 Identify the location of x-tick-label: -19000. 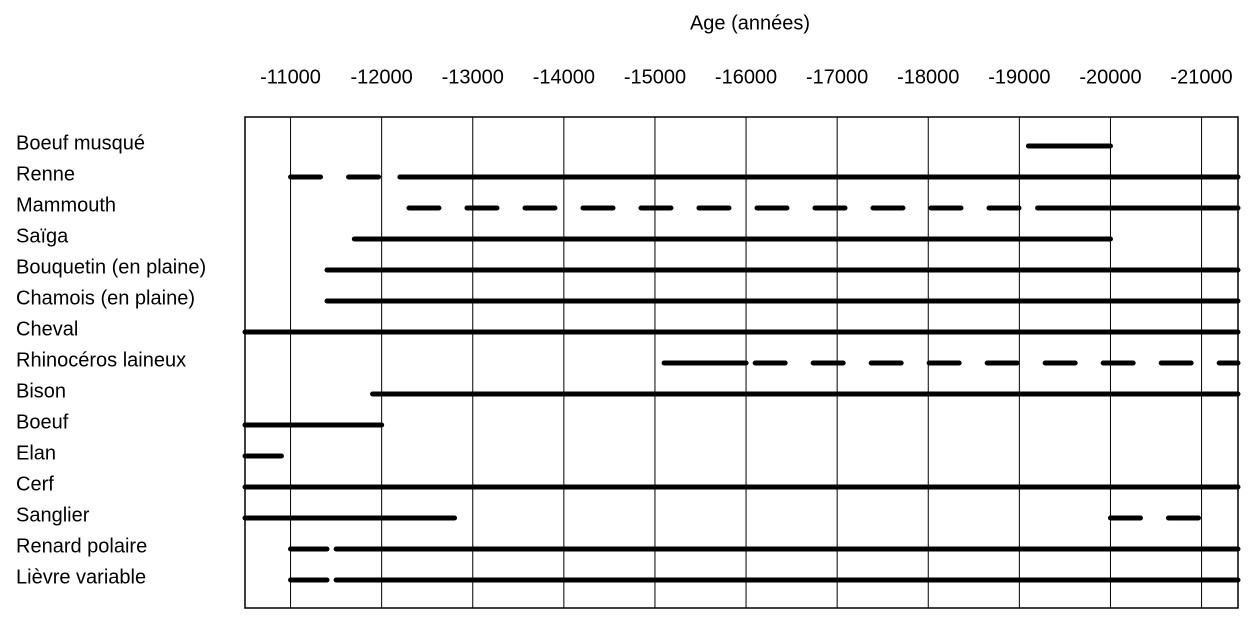
(1019, 77).